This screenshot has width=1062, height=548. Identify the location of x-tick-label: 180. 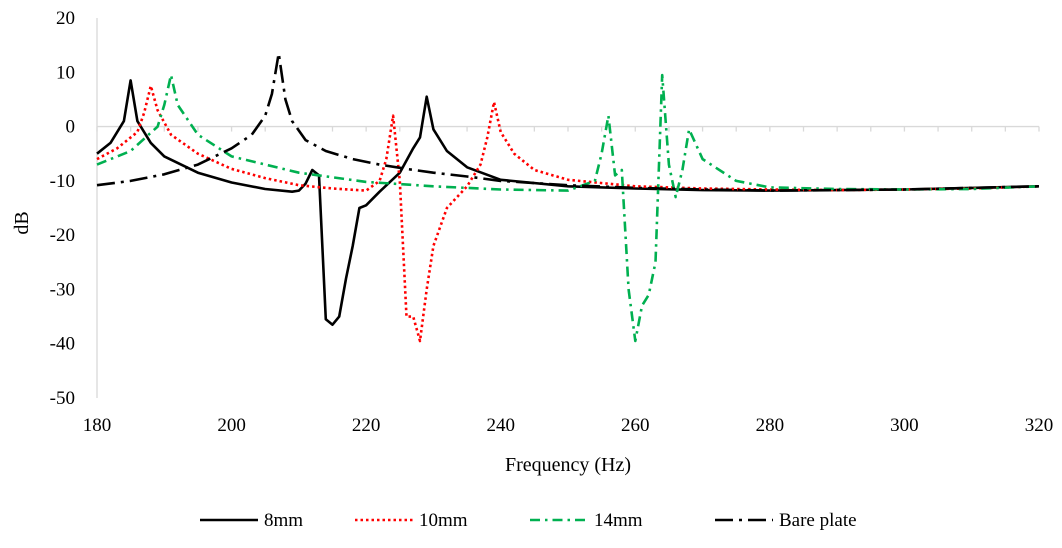
(97, 425).